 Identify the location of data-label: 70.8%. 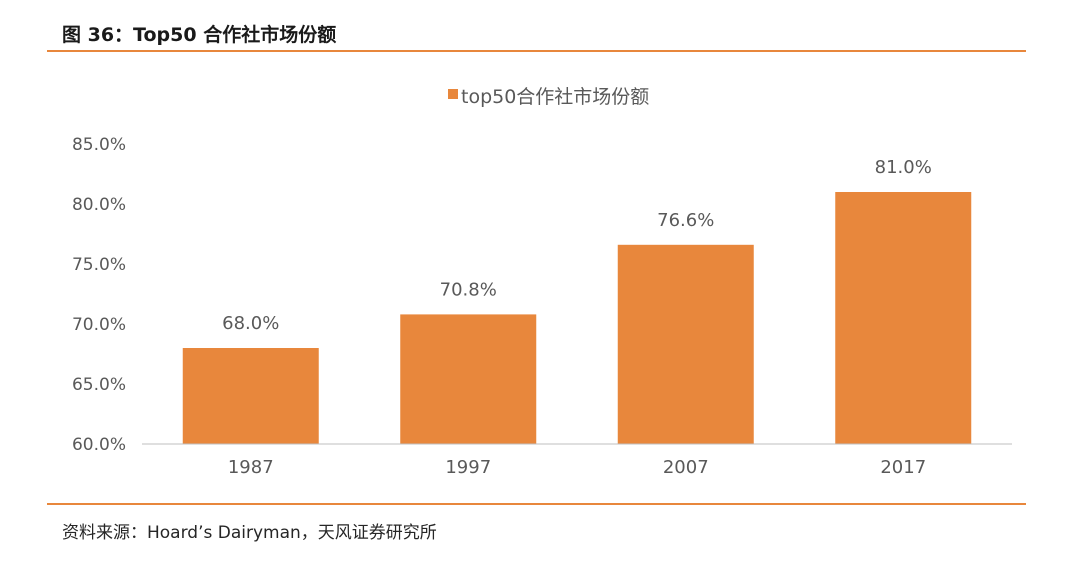
(468, 289).